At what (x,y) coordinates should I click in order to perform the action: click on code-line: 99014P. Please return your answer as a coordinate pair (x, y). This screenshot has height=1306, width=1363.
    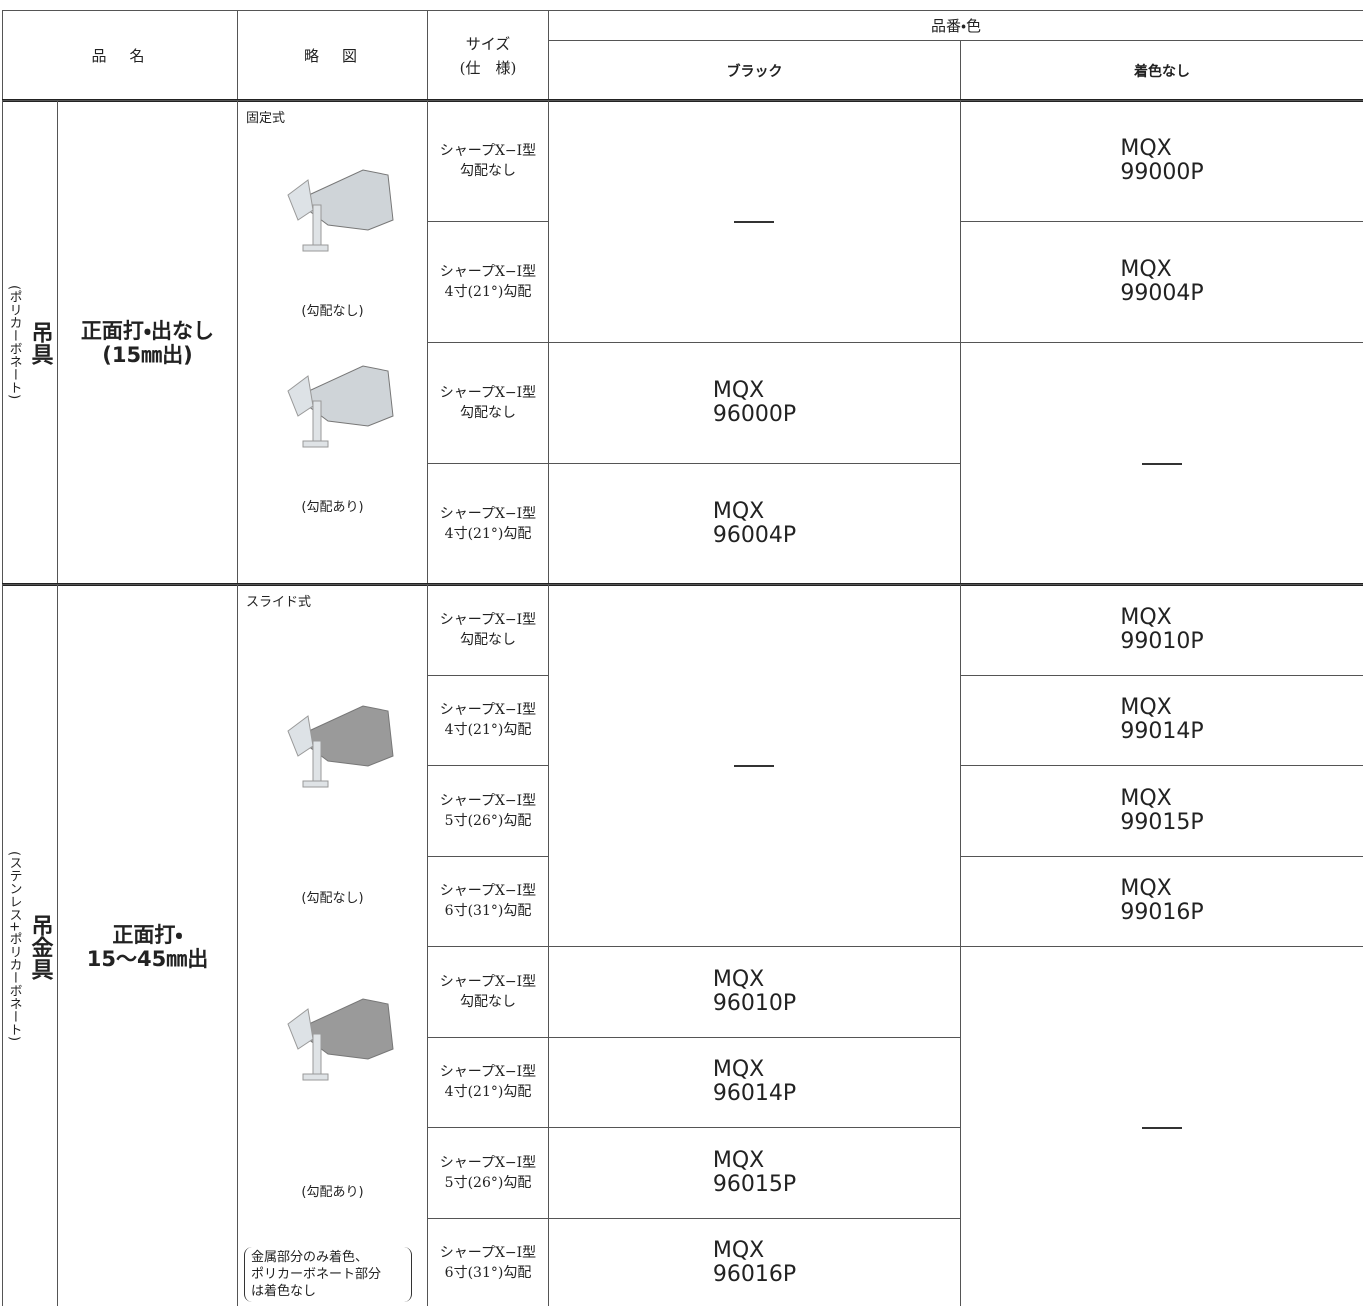
    Looking at the image, I should click on (1162, 732).